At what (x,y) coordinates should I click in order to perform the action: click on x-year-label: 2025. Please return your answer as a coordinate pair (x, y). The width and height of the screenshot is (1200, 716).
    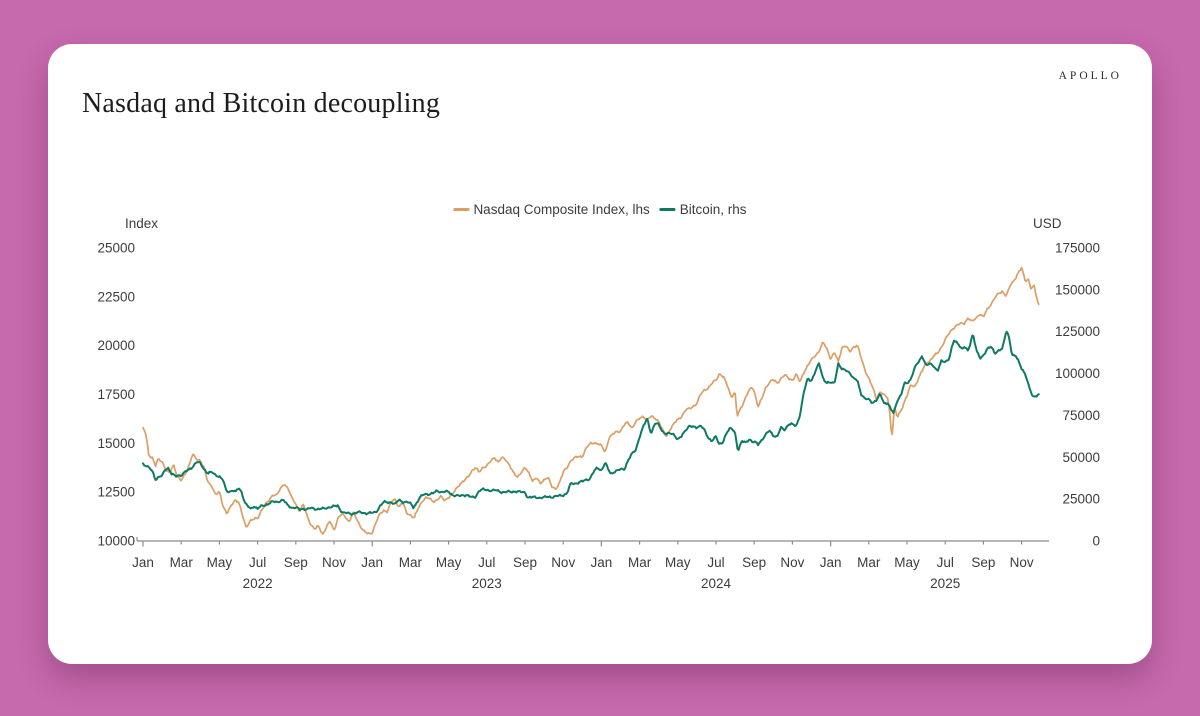
    Looking at the image, I should click on (945, 583).